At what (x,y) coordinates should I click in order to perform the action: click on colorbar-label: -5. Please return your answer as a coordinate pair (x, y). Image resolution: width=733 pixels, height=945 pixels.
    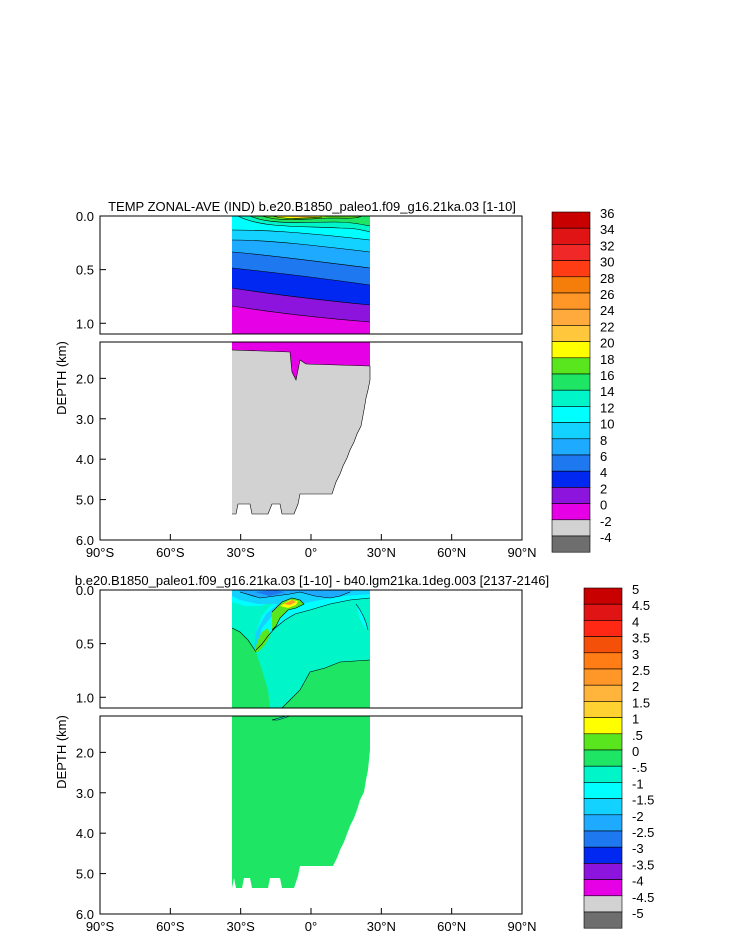
    Looking at the image, I should click on (638, 913).